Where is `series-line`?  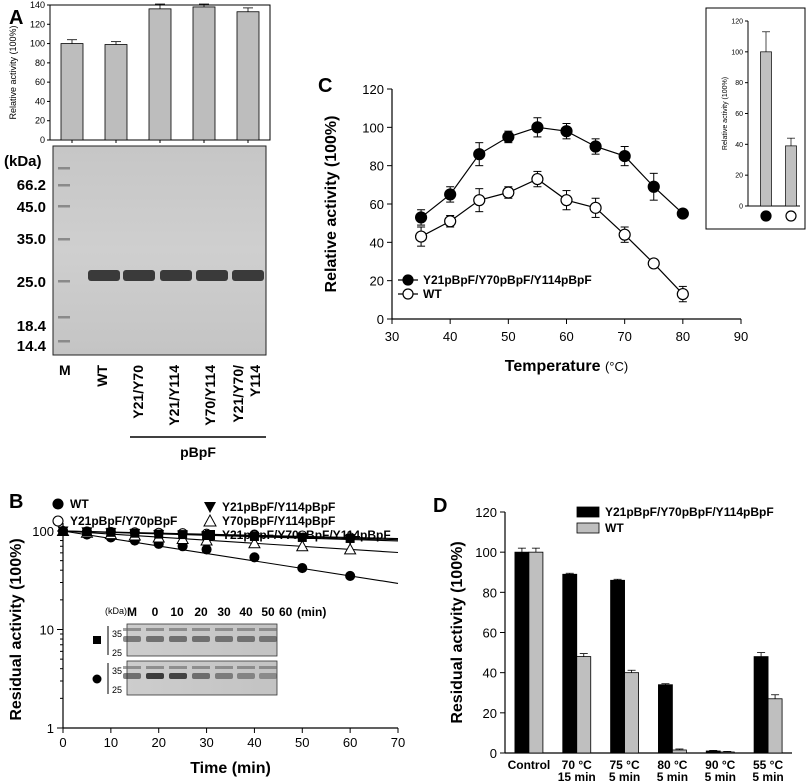
series-line is located at coordinates (552, 236).